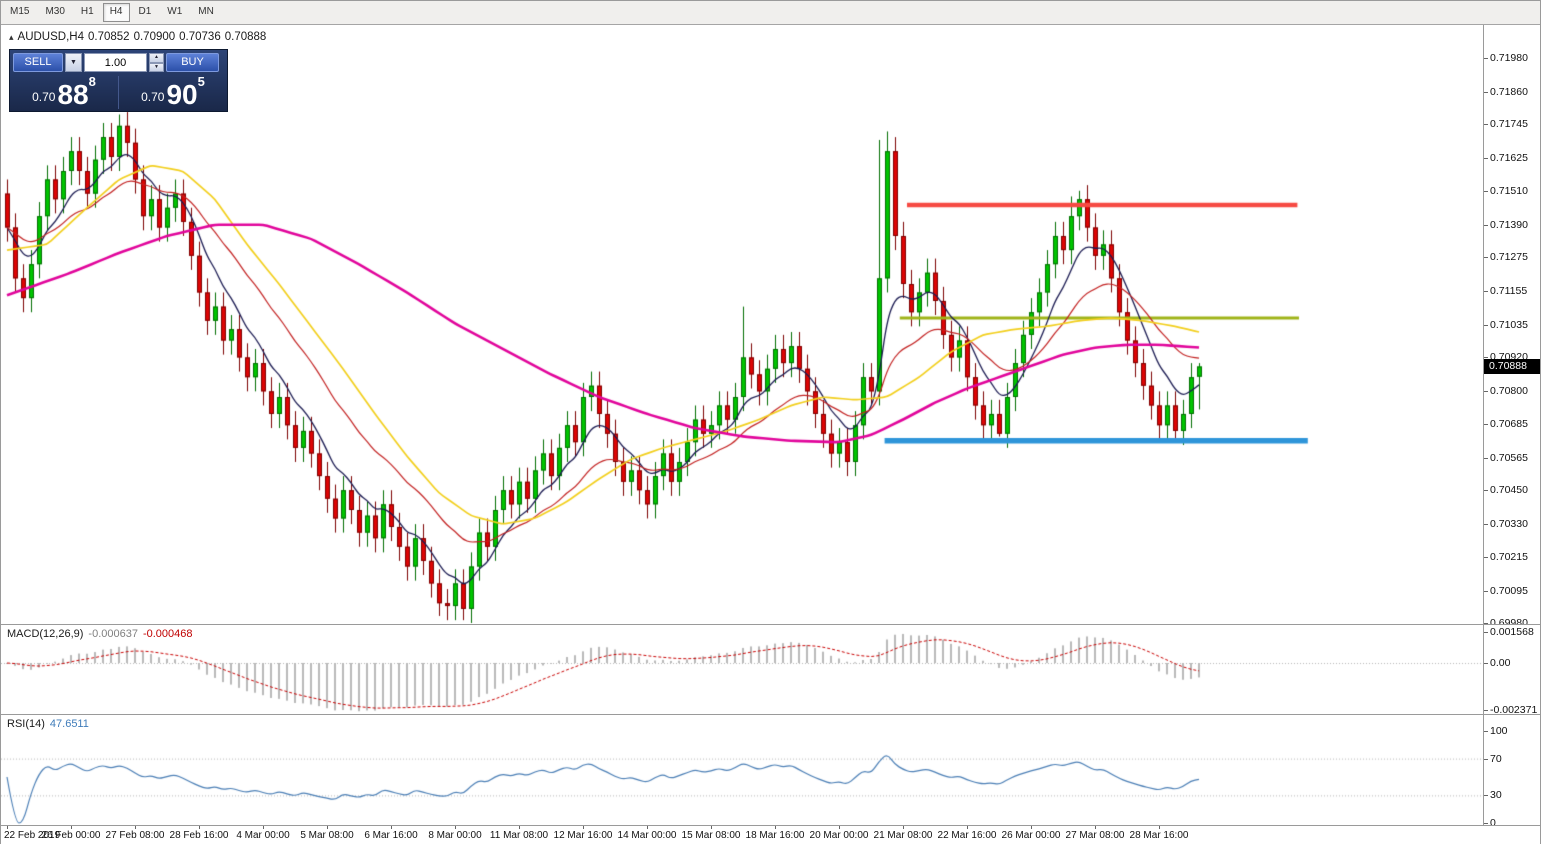  What do you see at coordinates (1509, 423) in the screenshot?
I see `price-axis-label: 0.70685` at bounding box center [1509, 423].